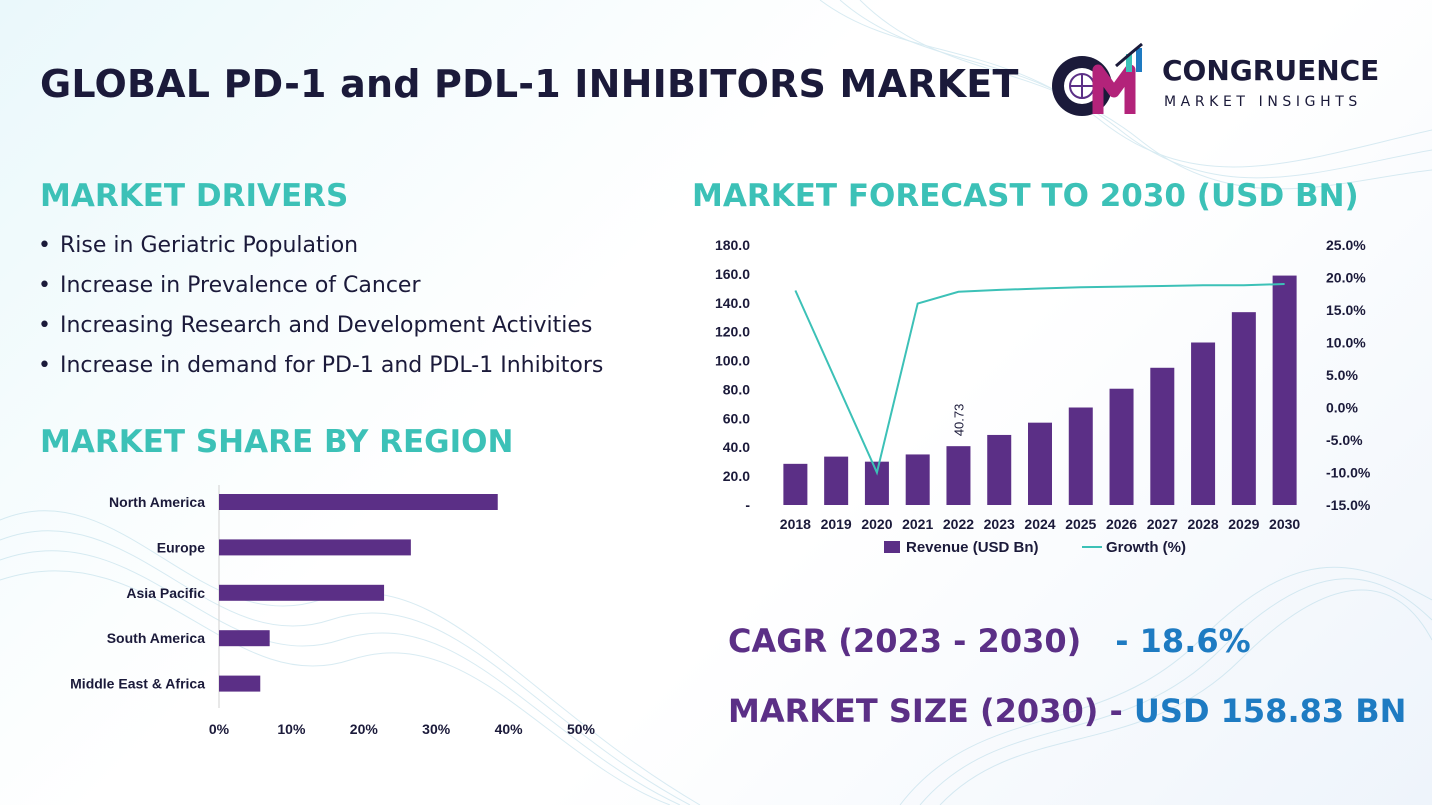 This screenshot has height=805, width=1432. Describe the element at coordinates (736, 389) in the screenshot. I see `forecast-left-tick-label: 80.0` at that location.